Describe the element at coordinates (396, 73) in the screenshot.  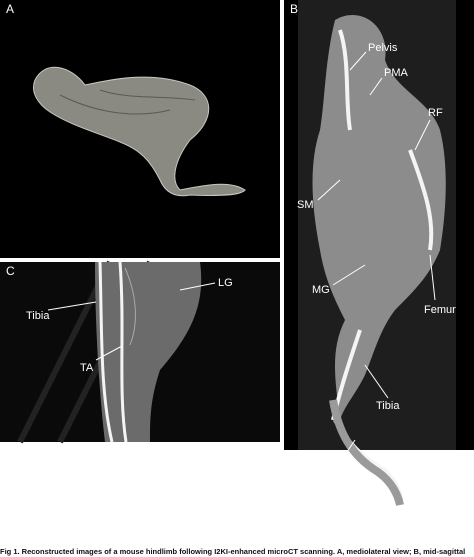
I see `label: PMA` at that location.